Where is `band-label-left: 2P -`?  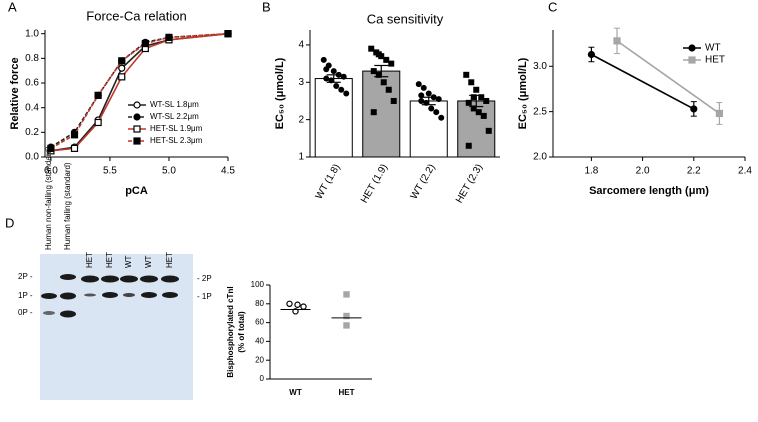
band-label-left: 2P - is located at coordinates (25, 276).